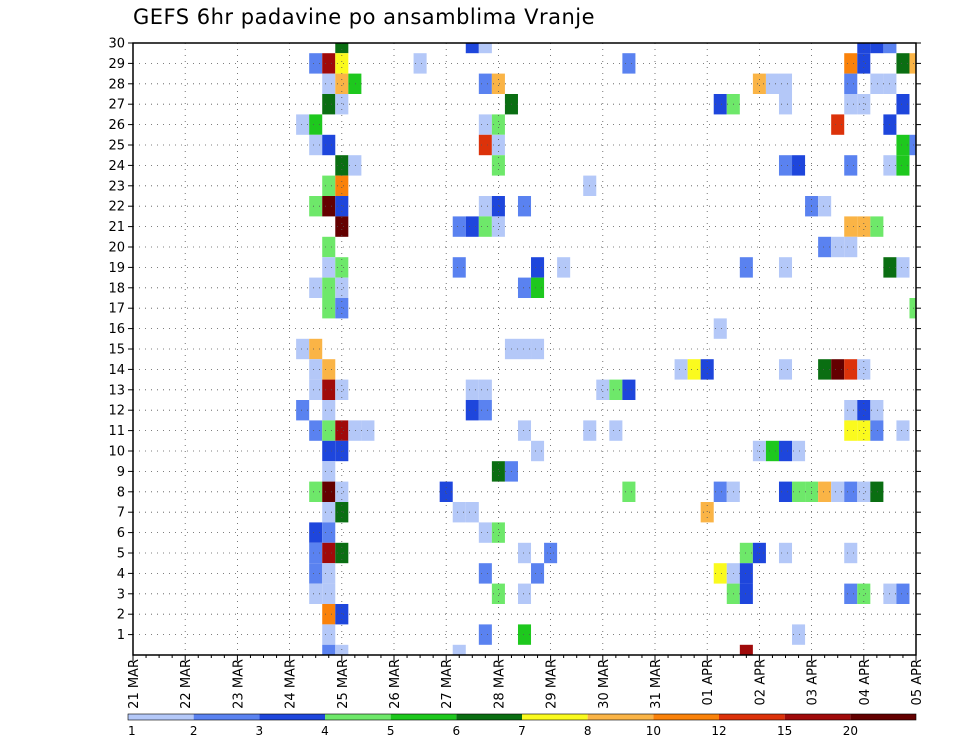 Image resolution: width=960 pixels, height=742 pixels. What do you see at coordinates (447, 684) in the screenshot?
I see `x-tick-label: 27 MAR` at bounding box center [447, 684].